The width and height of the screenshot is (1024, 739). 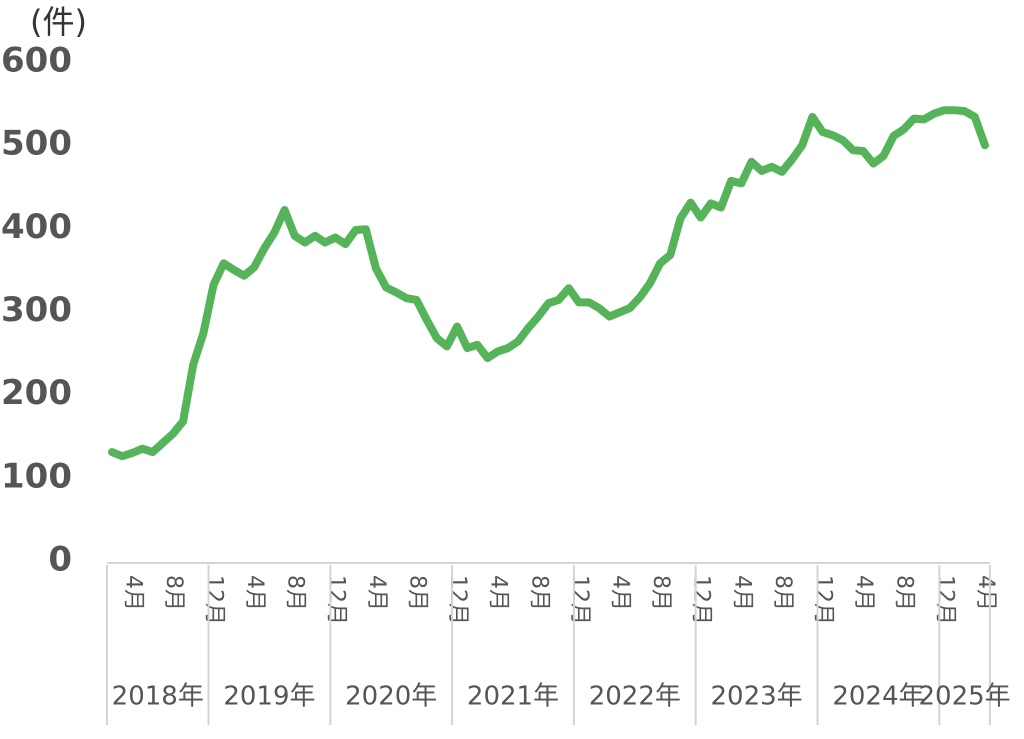 What do you see at coordinates (965, 697) in the screenshot?
I see `x-group-label: 2025年` at bounding box center [965, 697].